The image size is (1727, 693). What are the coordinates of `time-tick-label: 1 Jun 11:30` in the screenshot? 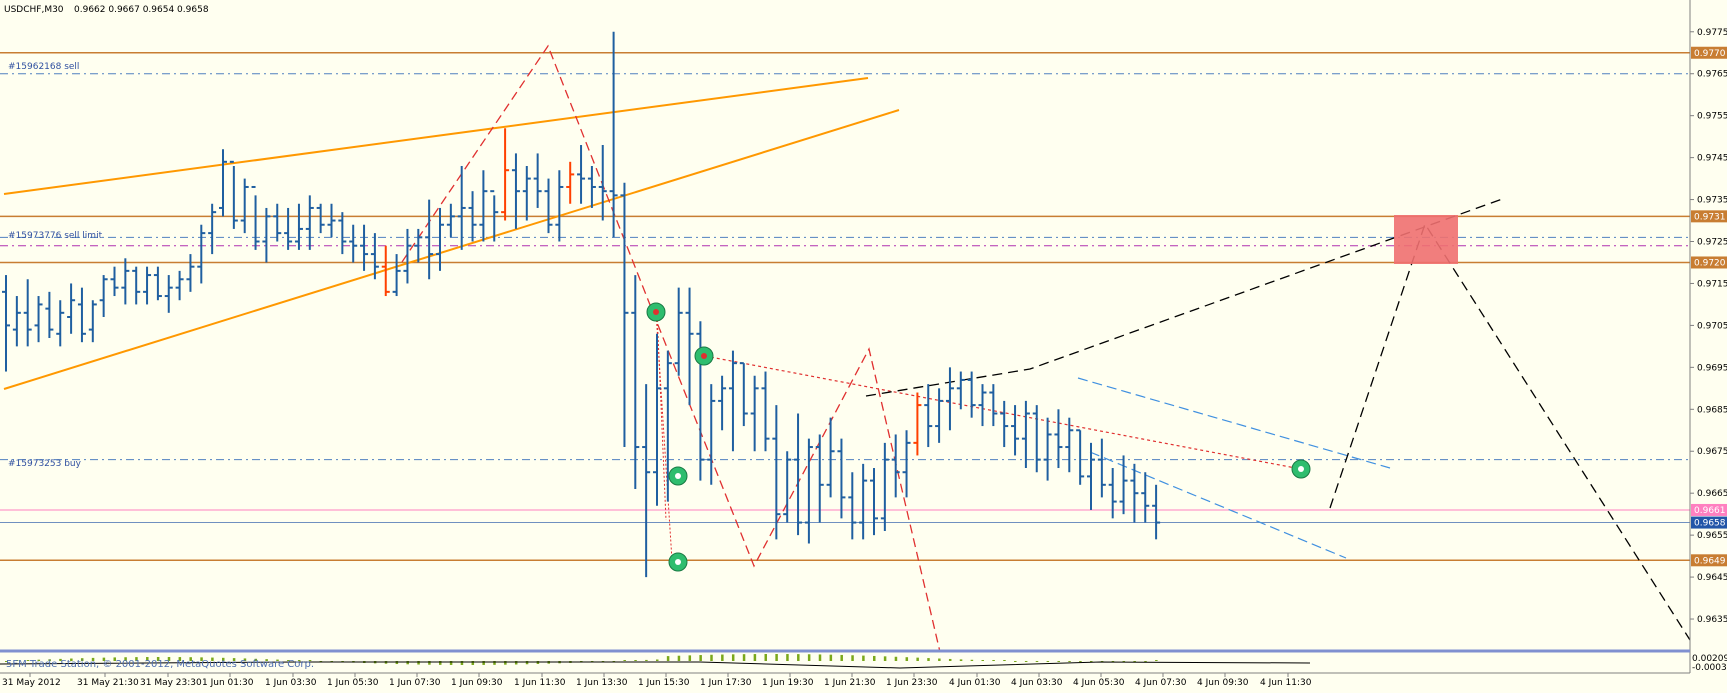 It's located at (540, 683).